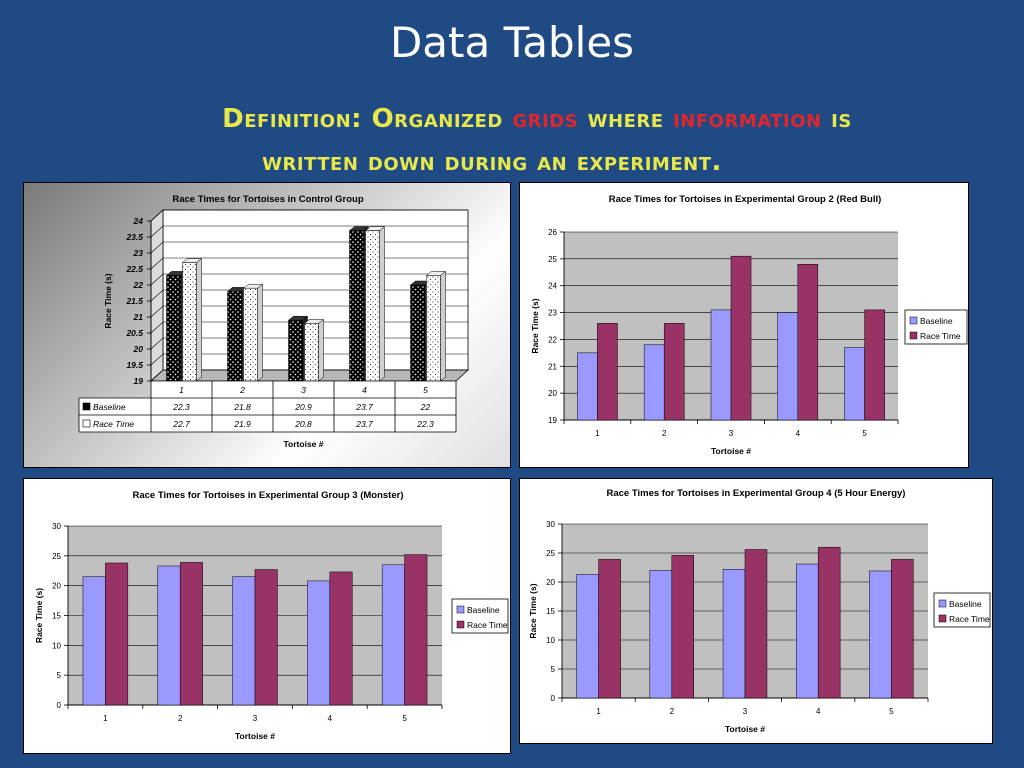 Image resolution: width=1024 pixels, height=768 pixels. I want to click on x-tick-label: 1, so click(598, 711).